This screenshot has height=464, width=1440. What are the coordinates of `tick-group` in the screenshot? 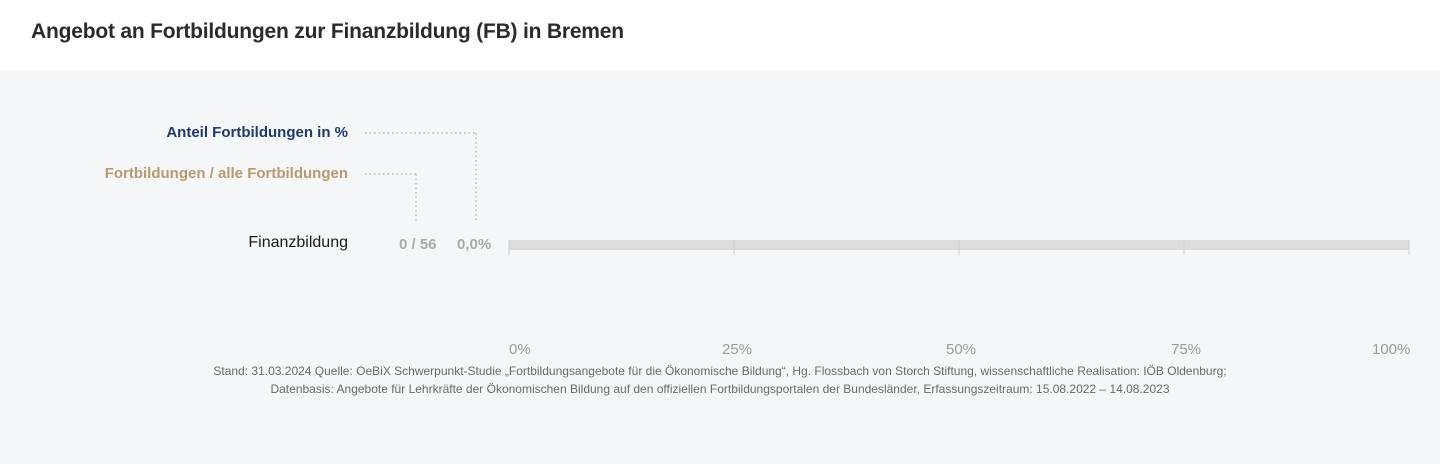 It's located at (959, 247).